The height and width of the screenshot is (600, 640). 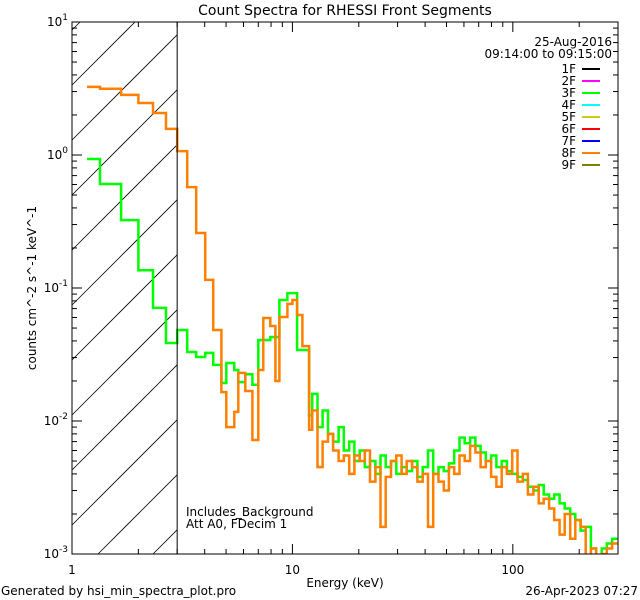 I want to click on x-tick-label: 100, so click(x=512, y=570).